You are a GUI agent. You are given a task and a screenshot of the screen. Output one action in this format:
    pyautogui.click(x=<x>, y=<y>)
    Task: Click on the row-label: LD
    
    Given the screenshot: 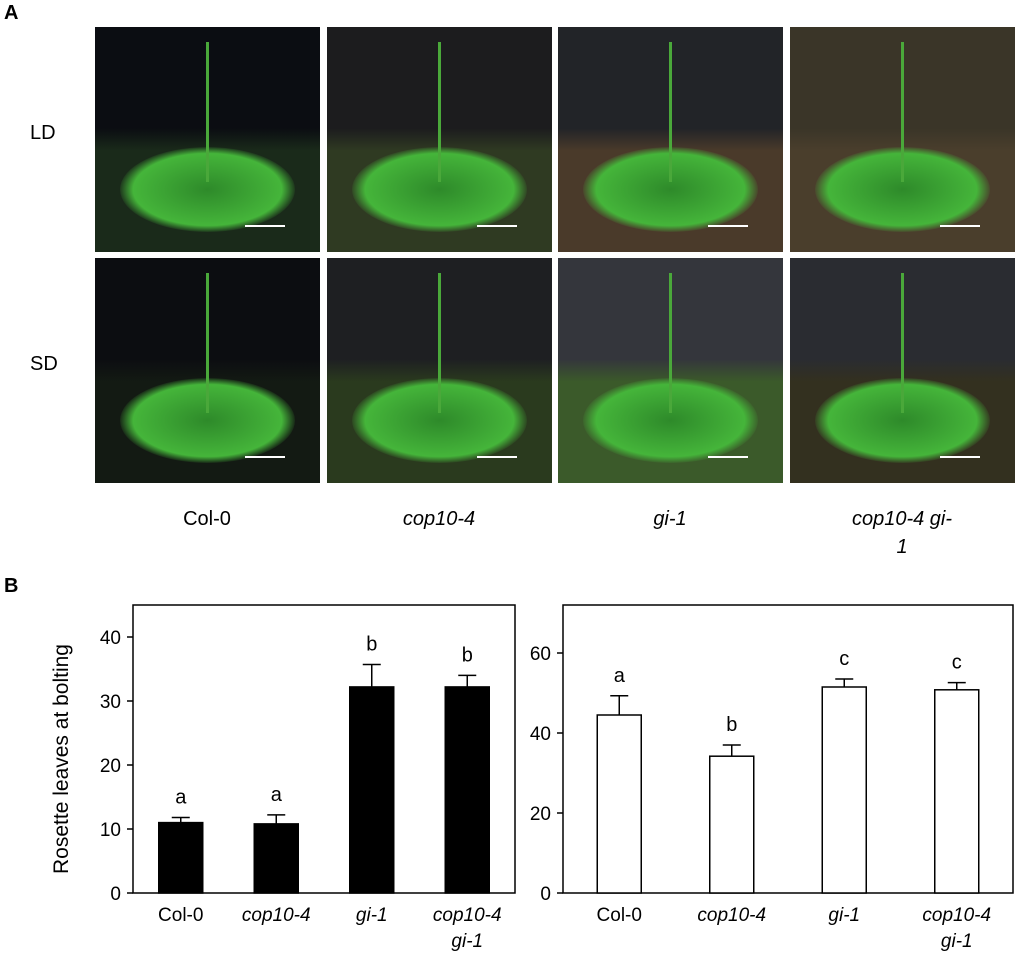 What is the action you would take?
    pyautogui.click(x=43, y=133)
    